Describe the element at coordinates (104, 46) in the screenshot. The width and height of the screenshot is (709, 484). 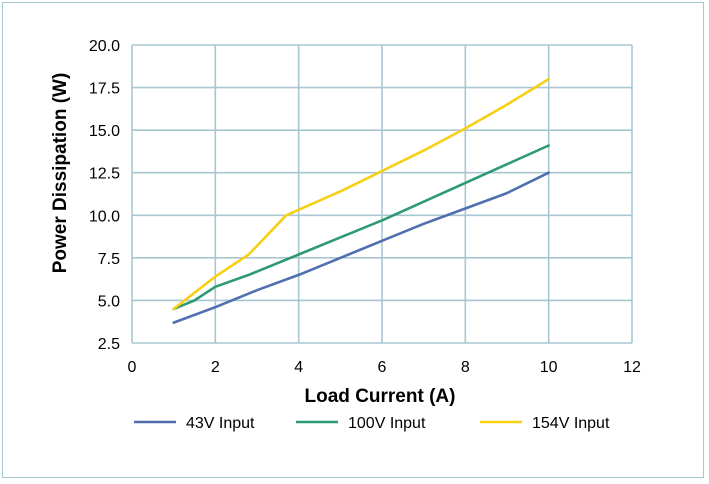
I see `y-tick-label: 20.0` at that location.